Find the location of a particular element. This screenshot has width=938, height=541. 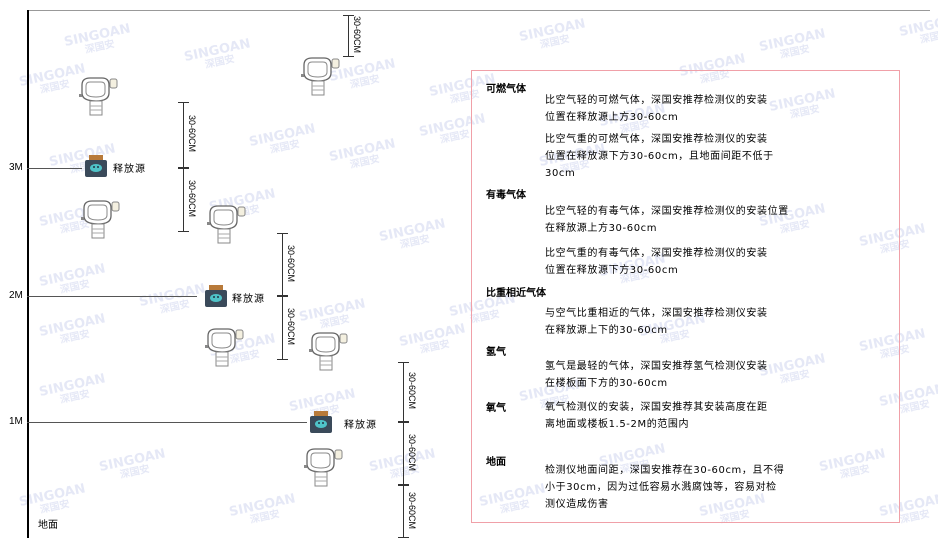

legend-heading: 有毒气体 is located at coordinates (506, 195).